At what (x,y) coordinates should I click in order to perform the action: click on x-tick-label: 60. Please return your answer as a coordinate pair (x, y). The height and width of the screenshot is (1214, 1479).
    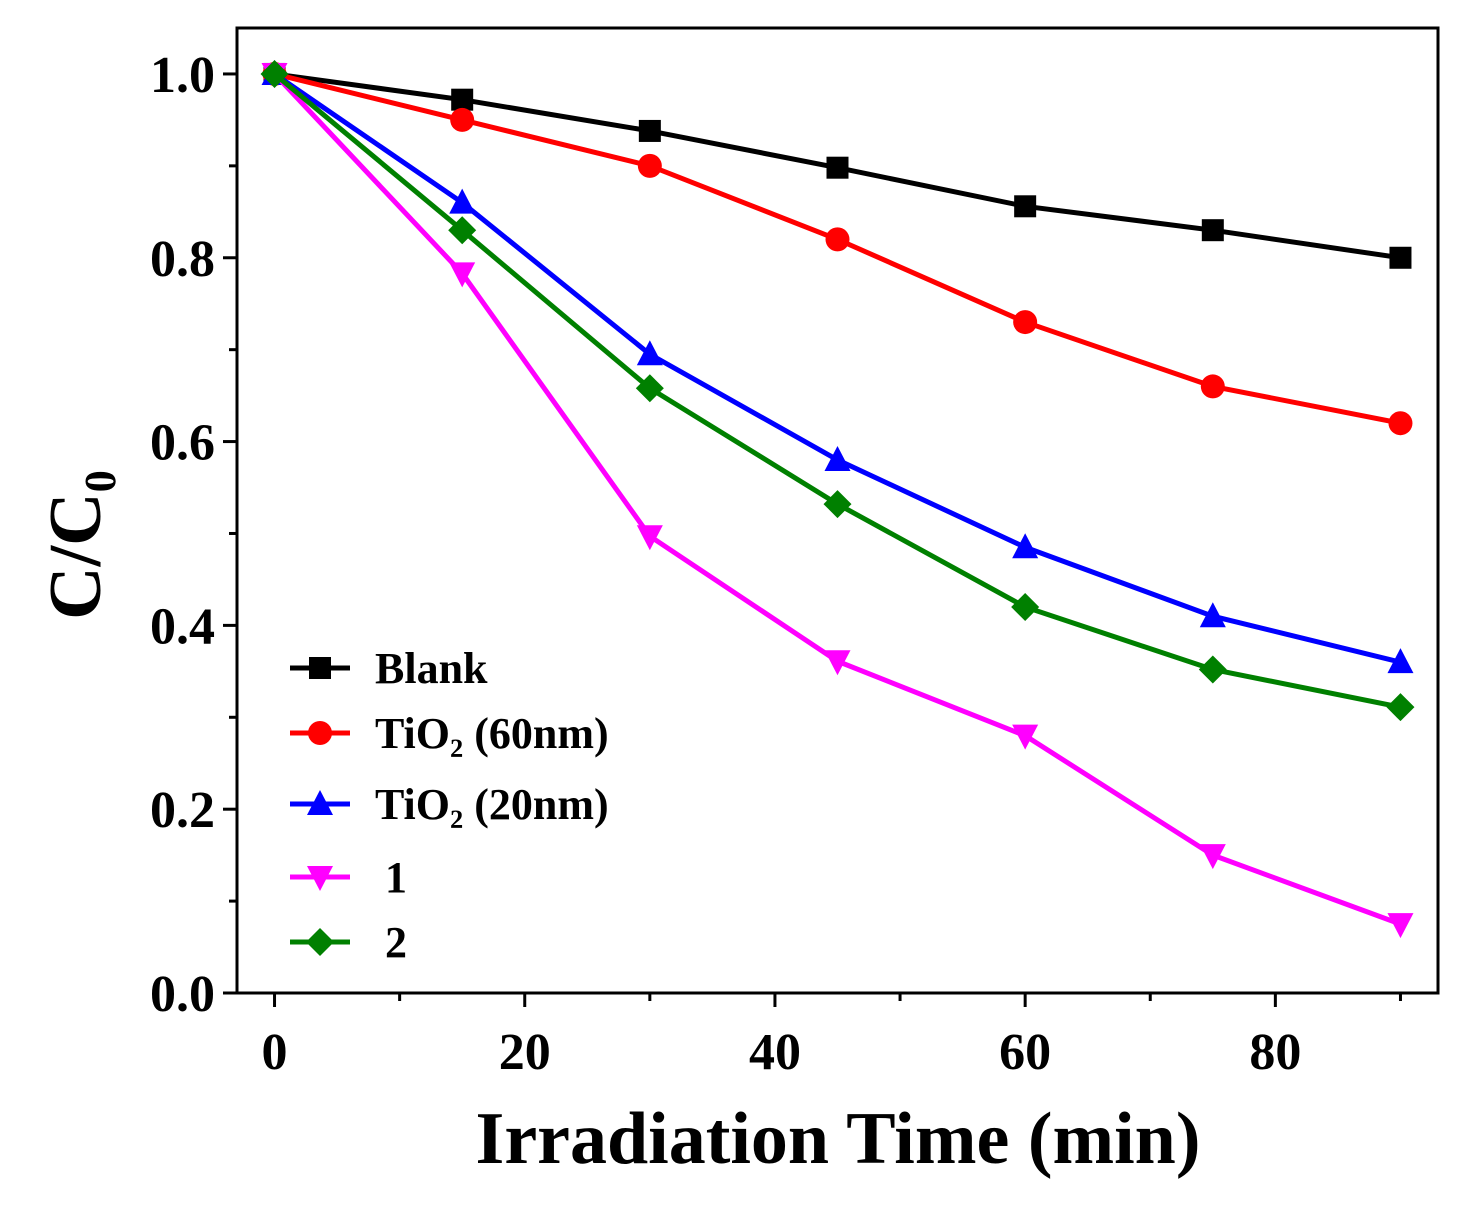
    Looking at the image, I should click on (1025, 1052).